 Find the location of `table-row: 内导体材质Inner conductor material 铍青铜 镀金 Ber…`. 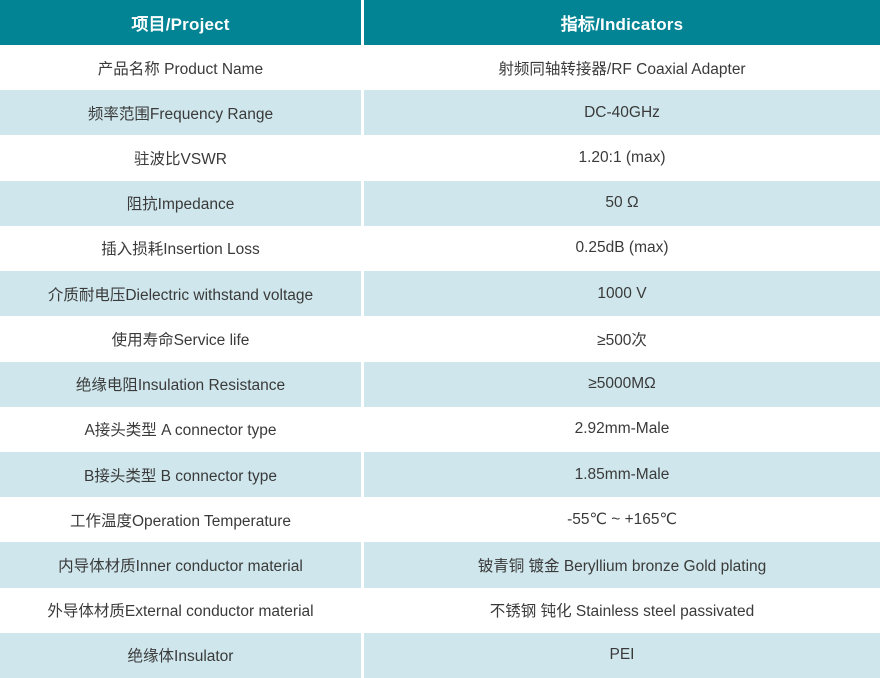

table-row: 内导体材质Inner conductor material 铍青铜 镀金 Ber… is located at coordinates (440, 565).